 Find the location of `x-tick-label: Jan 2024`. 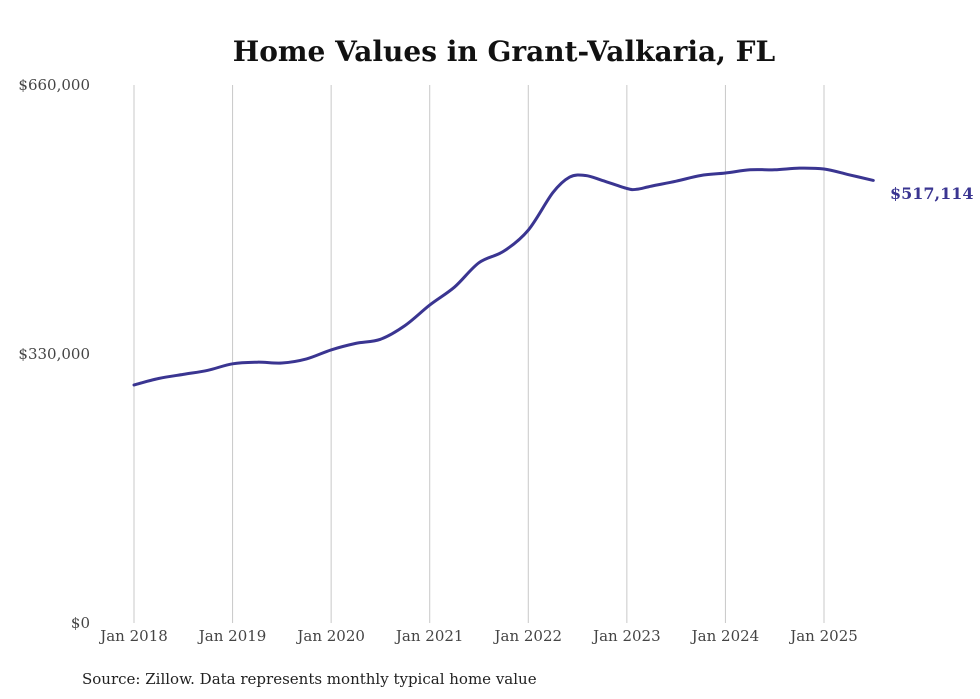

x-tick-label: Jan 2024 is located at coordinates (725, 636).